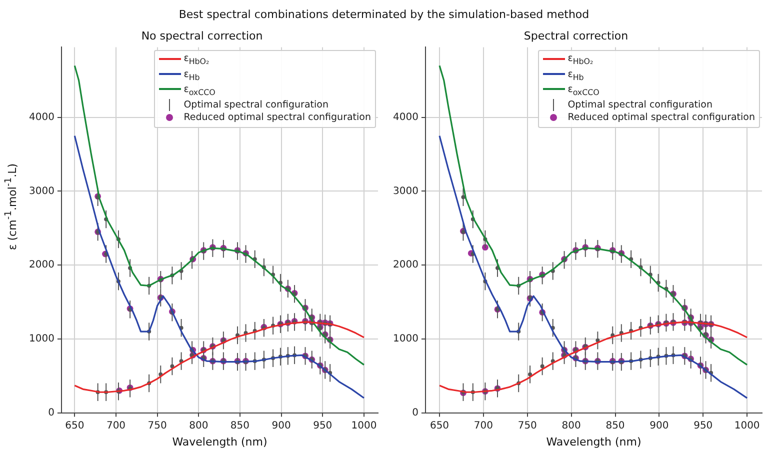 The image size is (768, 450). What do you see at coordinates (576, 35) in the screenshot?
I see `chart-title: Spectral correction` at bounding box center [576, 35].